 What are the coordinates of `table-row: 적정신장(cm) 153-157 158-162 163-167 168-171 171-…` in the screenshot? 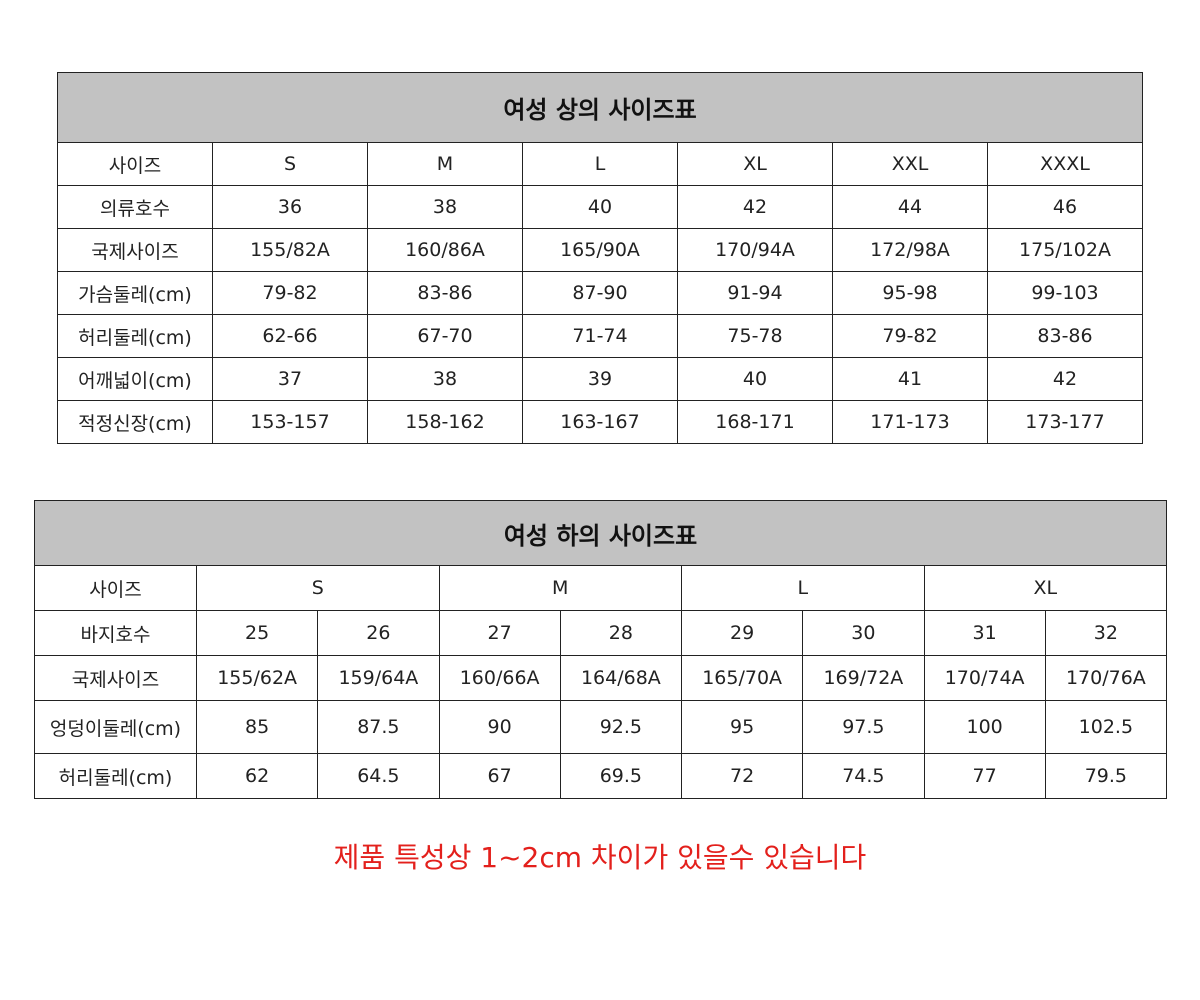 It's located at (600, 422).